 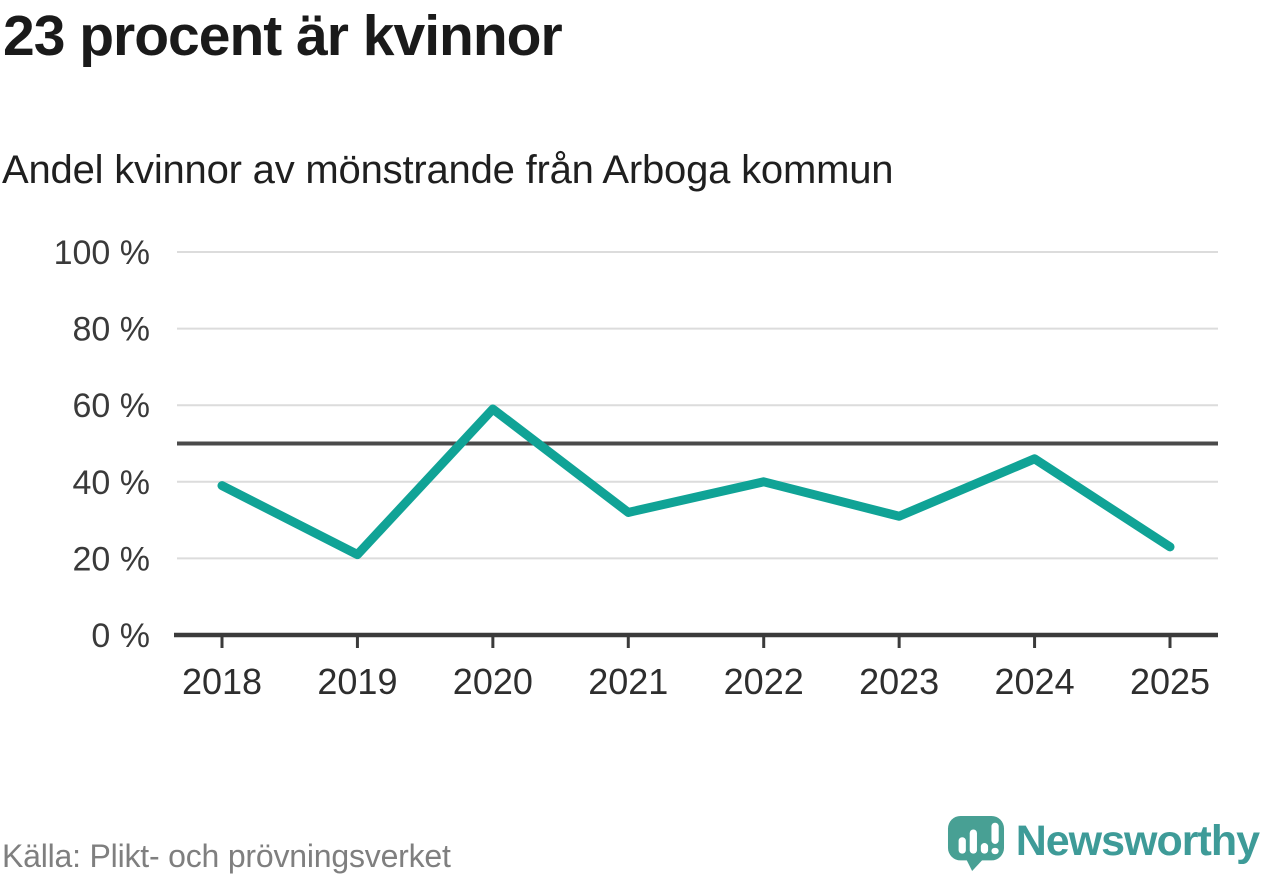 What do you see at coordinates (975, 843) in the screenshot?
I see `newsworthy-logo-icon` at bounding box center [975, 843].